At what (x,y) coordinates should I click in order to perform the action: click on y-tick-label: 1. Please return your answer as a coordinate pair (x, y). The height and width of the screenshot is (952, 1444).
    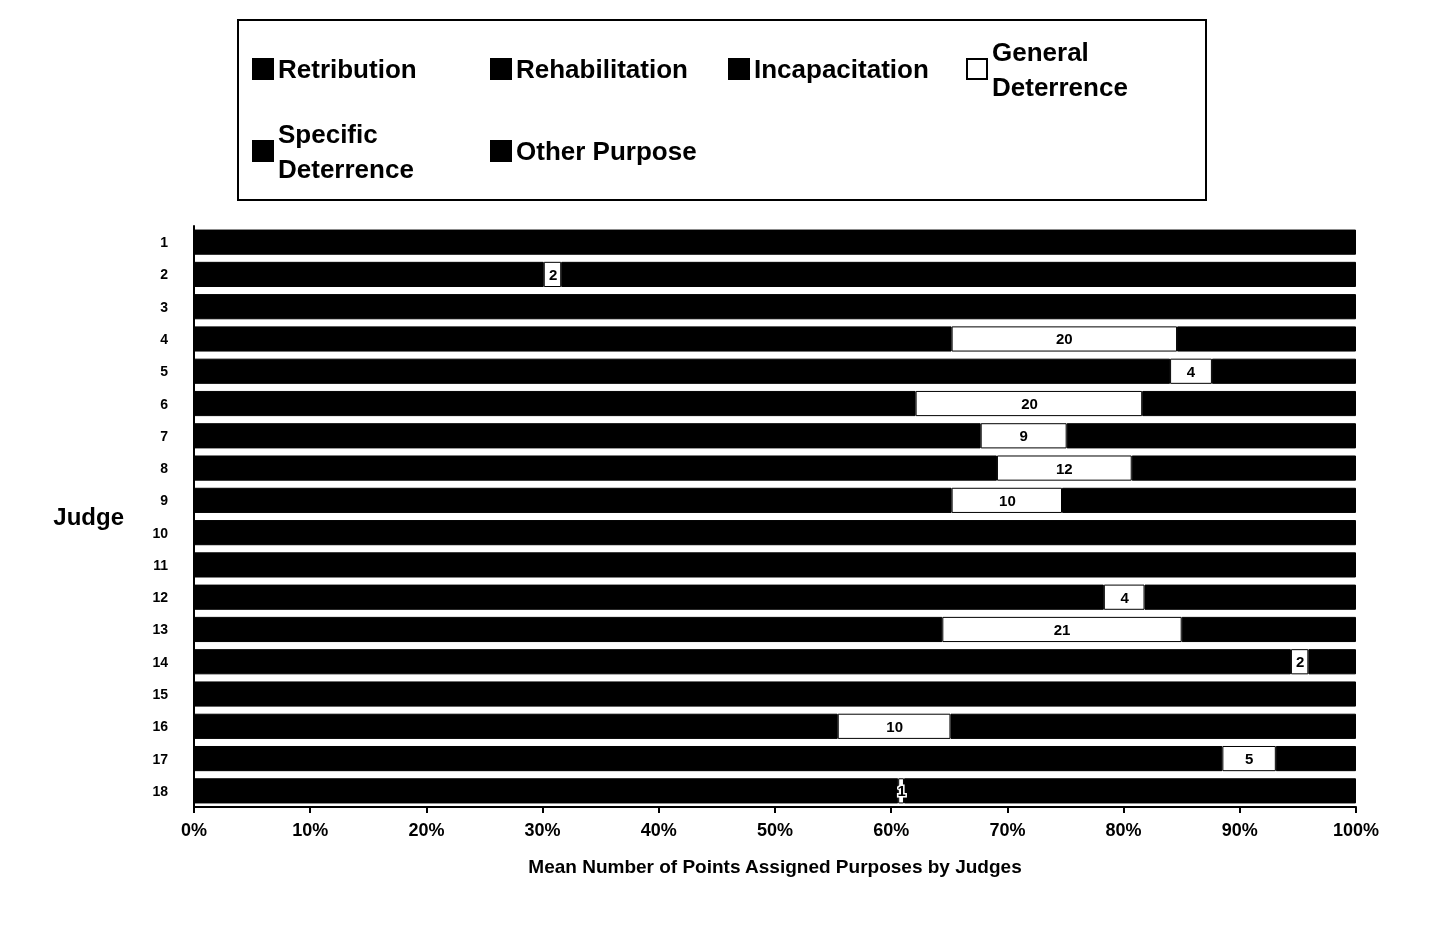
    Looking at the image, I should click on (164, 242).